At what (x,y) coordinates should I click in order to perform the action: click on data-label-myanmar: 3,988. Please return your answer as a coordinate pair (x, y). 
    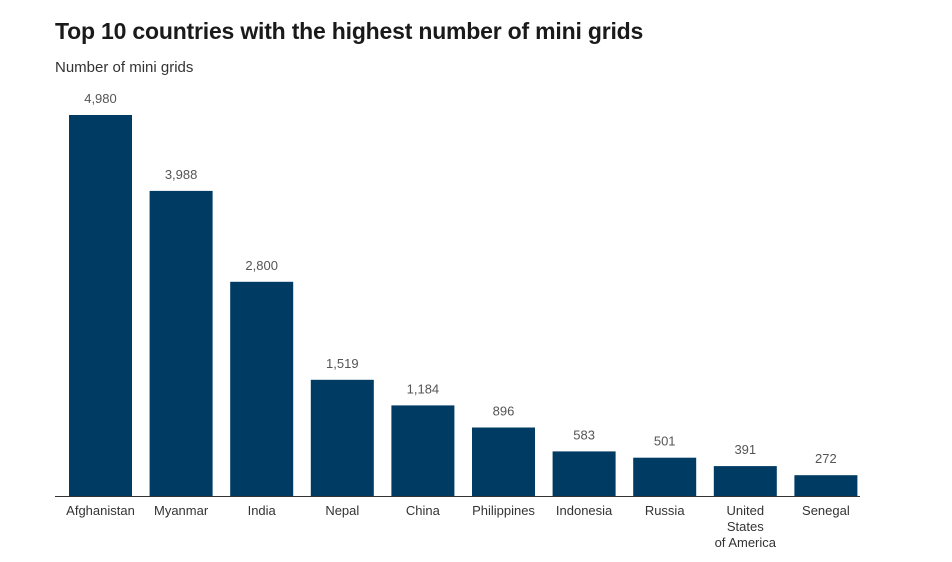
    Looking at the image, I should click on (181, 174).